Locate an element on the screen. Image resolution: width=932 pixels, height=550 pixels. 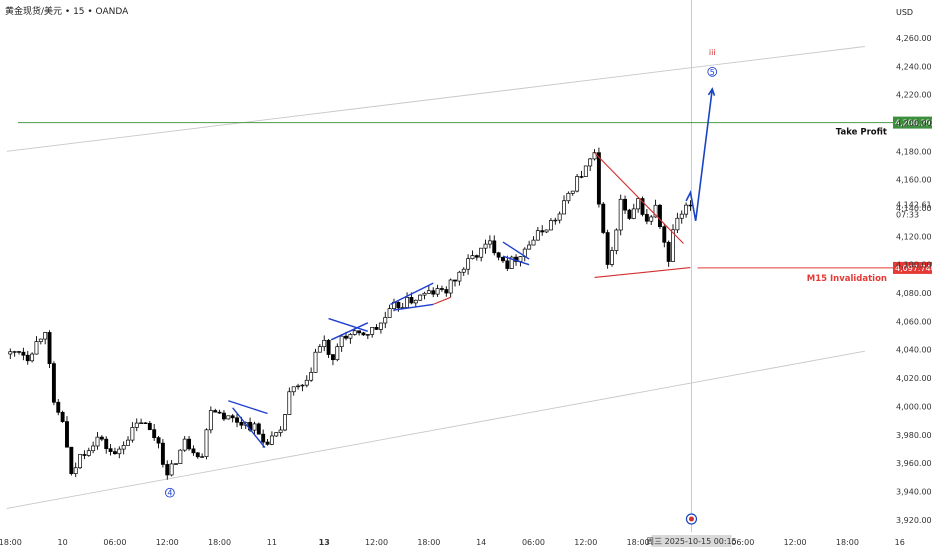
wave-label-text: iii is located at coordinates (712, 52).